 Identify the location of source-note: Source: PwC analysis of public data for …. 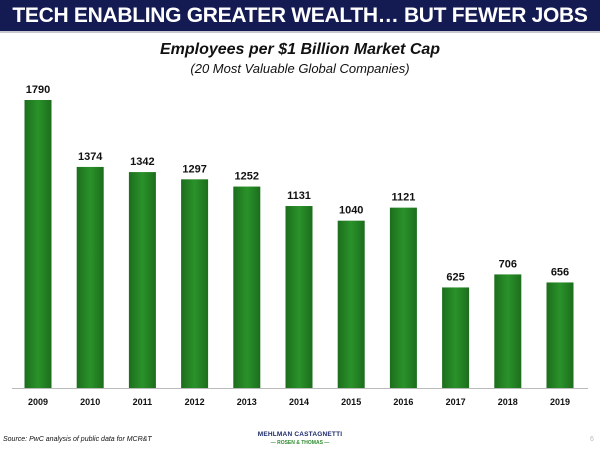
(77, 439).